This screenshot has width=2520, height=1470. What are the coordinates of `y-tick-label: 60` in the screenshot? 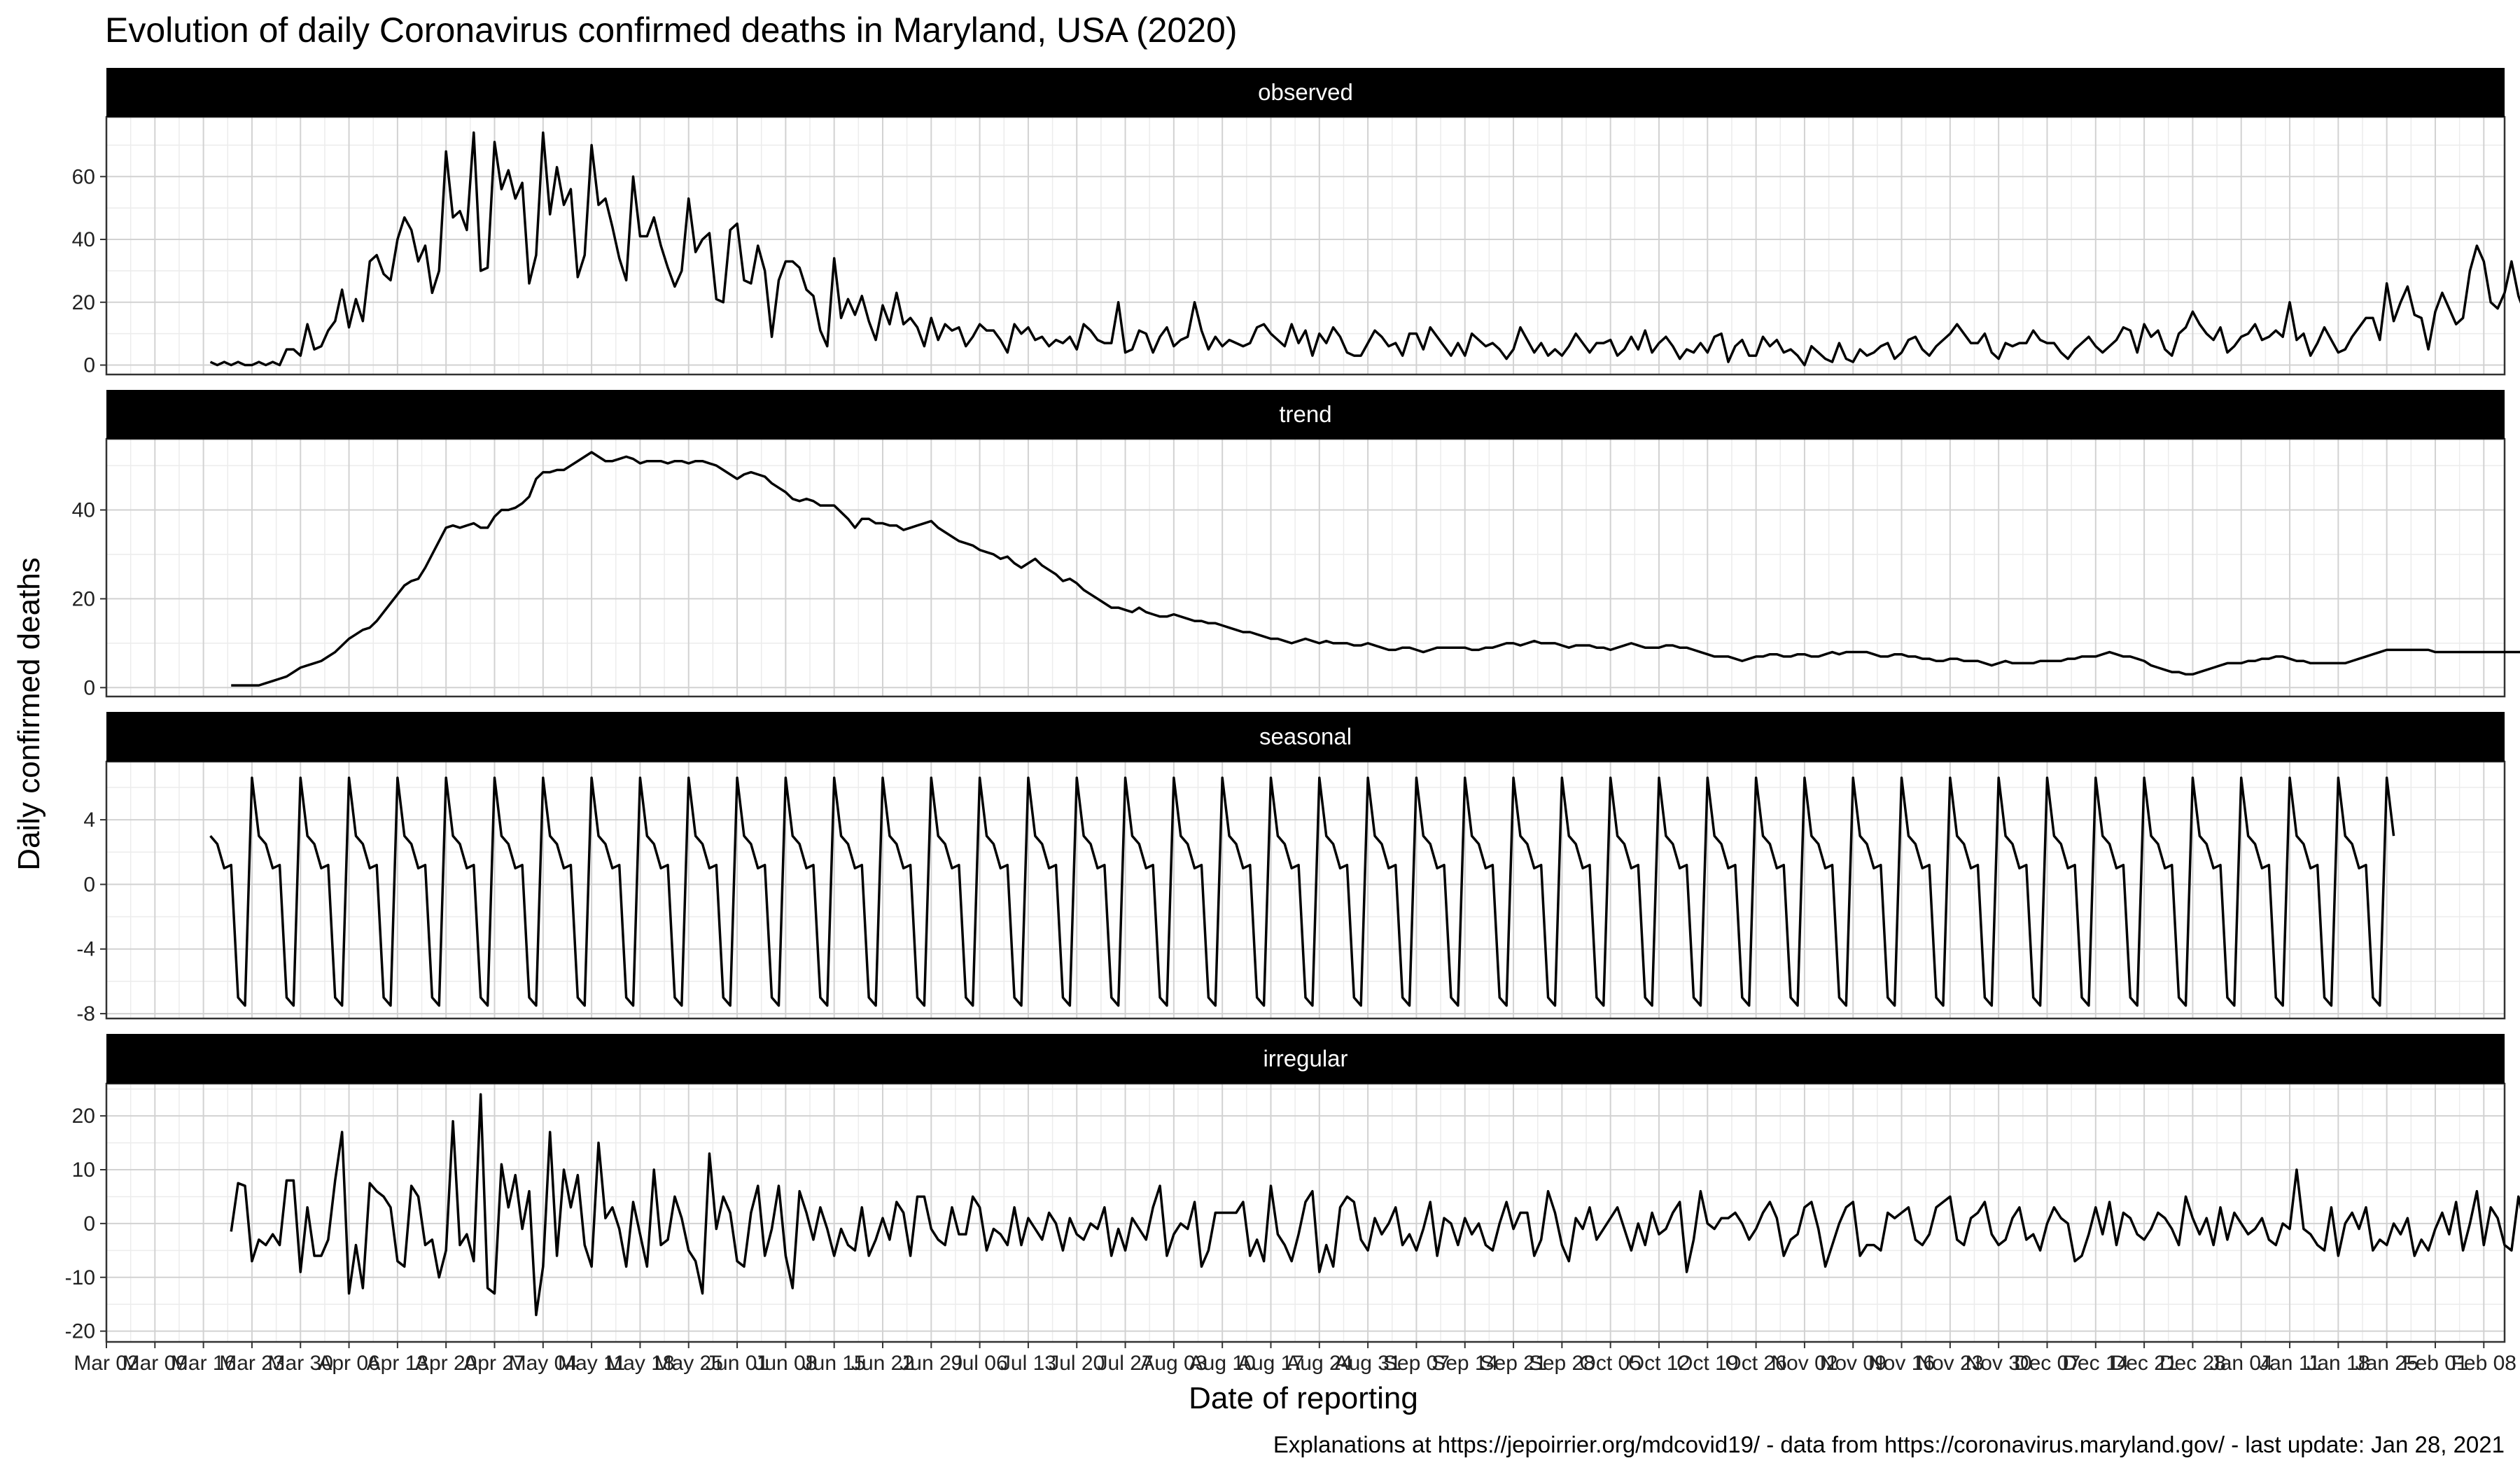 It's located at (83, 176).